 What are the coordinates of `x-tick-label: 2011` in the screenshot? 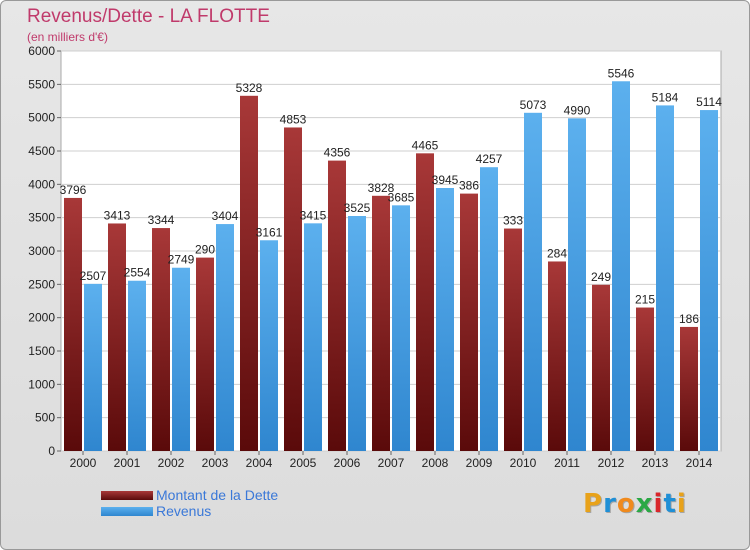 It's located at (567, 463).